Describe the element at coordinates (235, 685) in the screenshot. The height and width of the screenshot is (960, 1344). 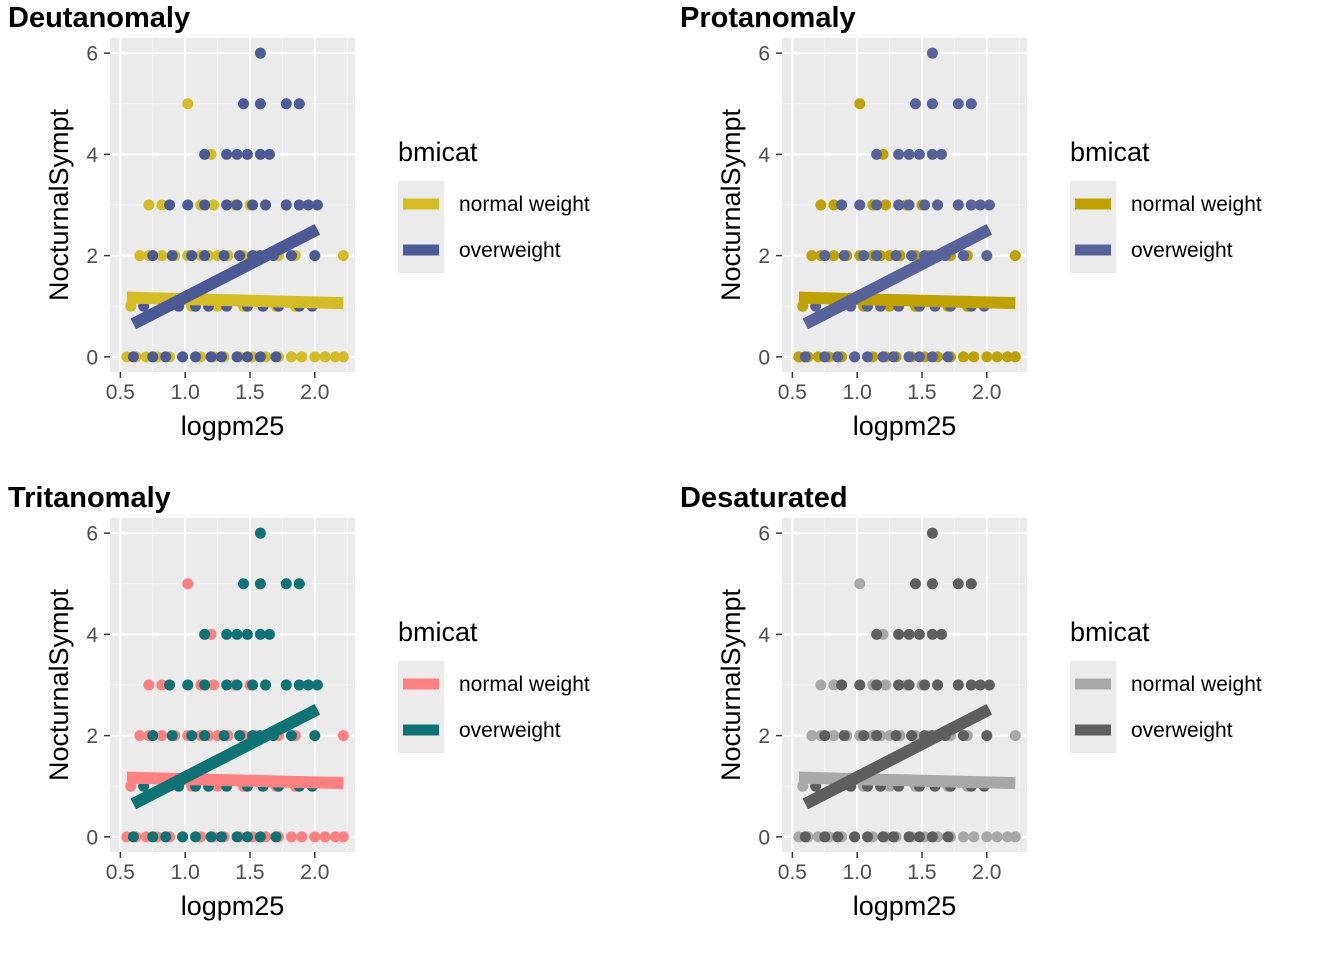
I see `data-points` at that location.